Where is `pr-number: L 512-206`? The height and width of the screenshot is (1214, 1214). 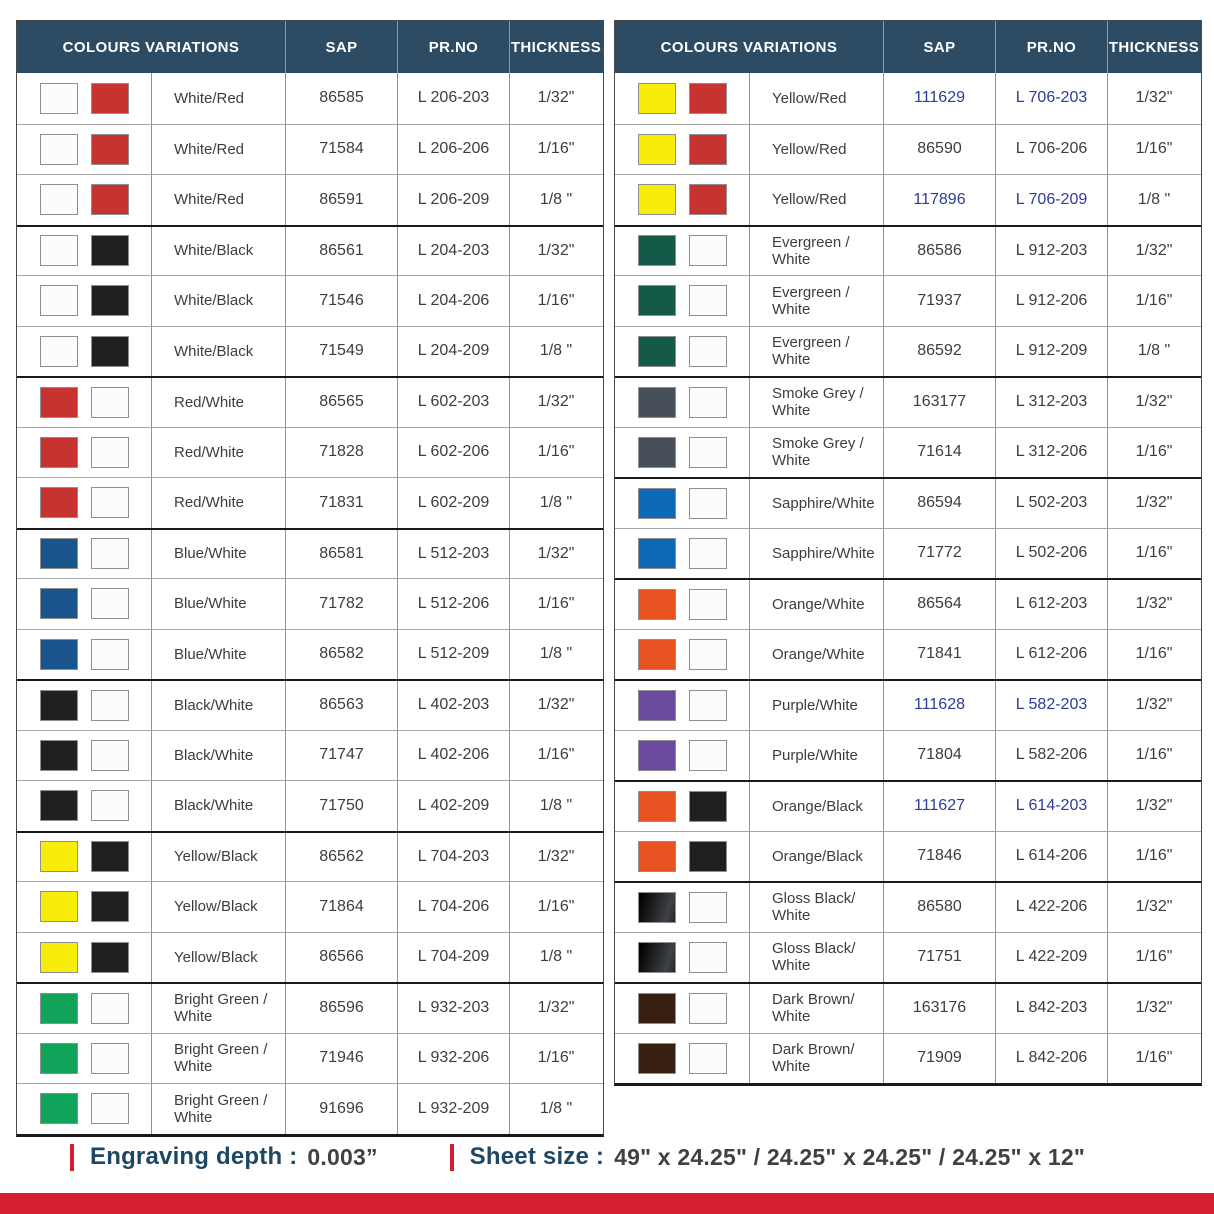
pr-number: L 512-206 is located at coordinates (454, 604).